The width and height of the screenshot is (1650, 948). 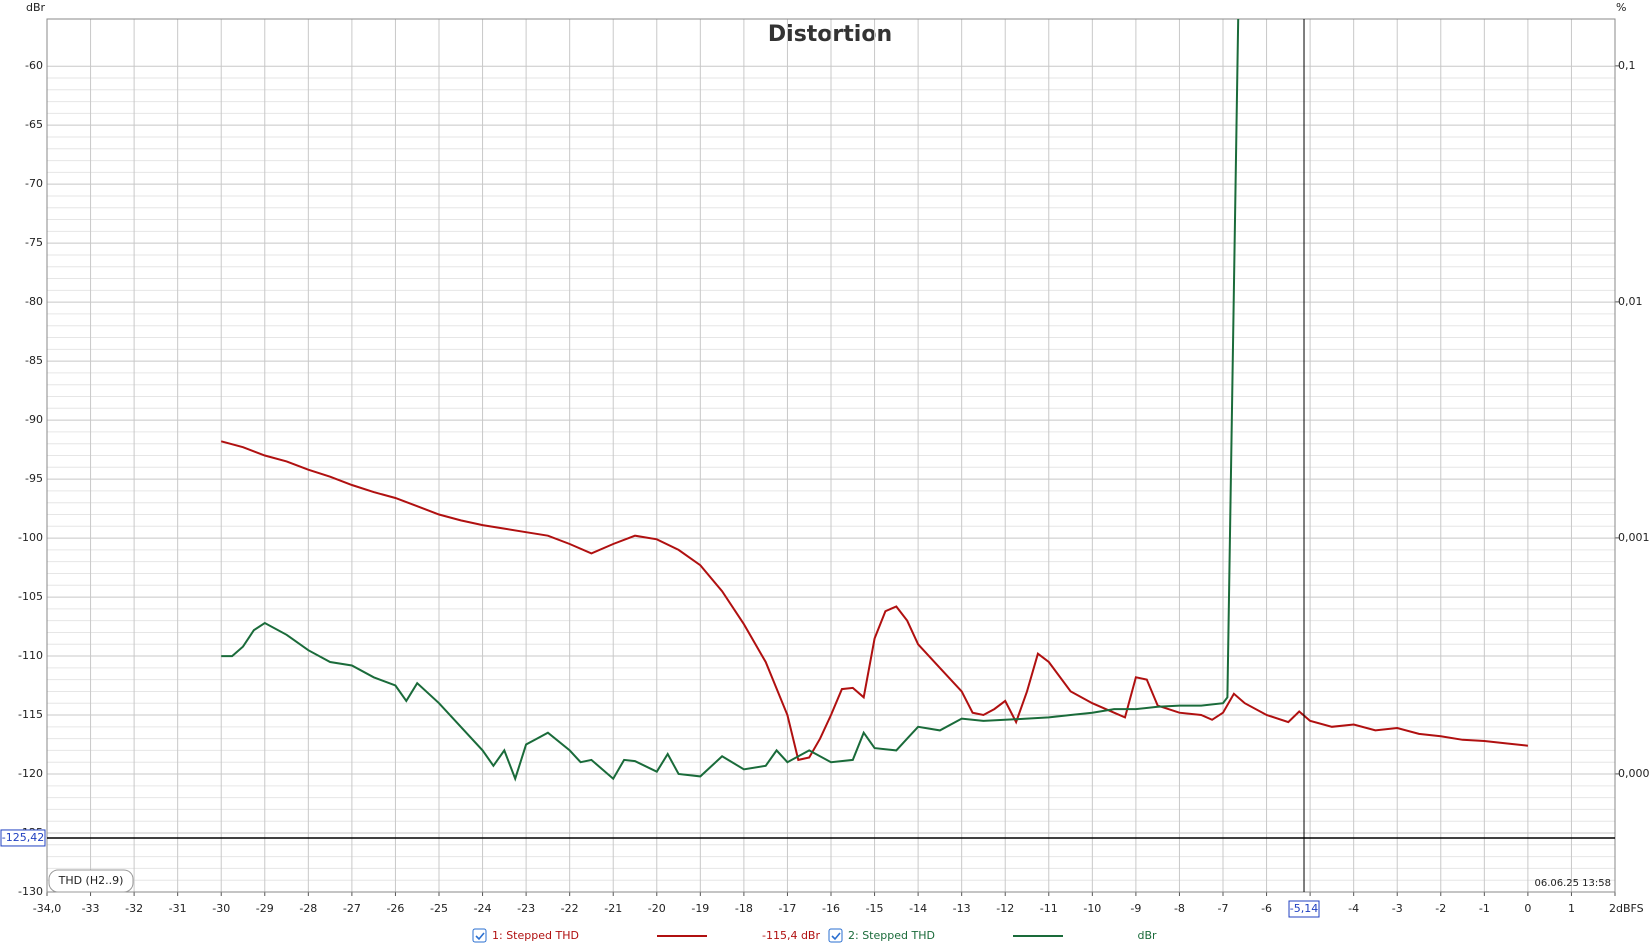 What do you see at coordinates (395, 908) in the screenshot?
I see `x-tick-label: -26` at bounding box center [395, 908].